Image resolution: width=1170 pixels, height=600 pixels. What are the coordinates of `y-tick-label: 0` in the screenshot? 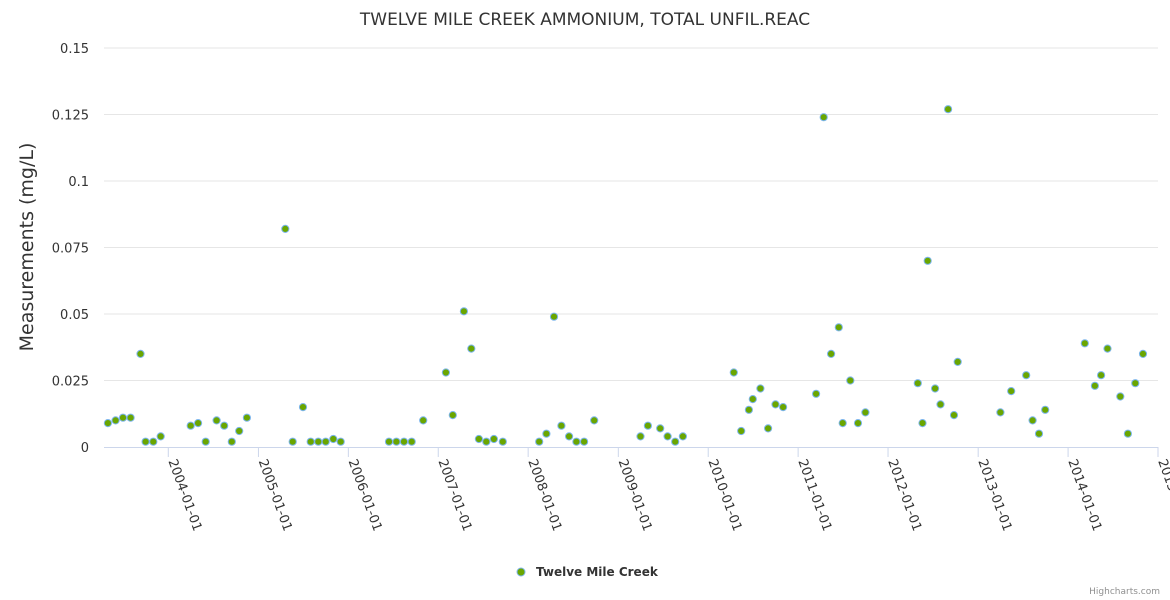 It's located at (85, 448).